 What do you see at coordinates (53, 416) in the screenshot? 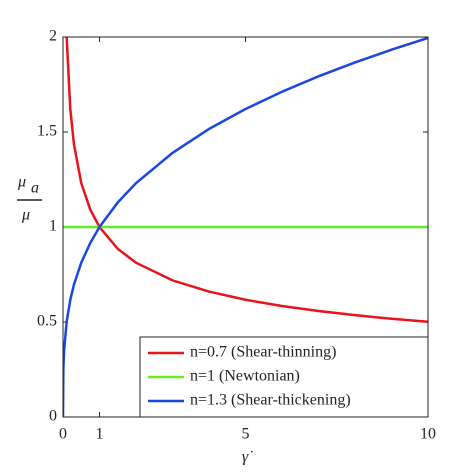
I see `y-tick-label: 0` at bounding box center [53, 416].